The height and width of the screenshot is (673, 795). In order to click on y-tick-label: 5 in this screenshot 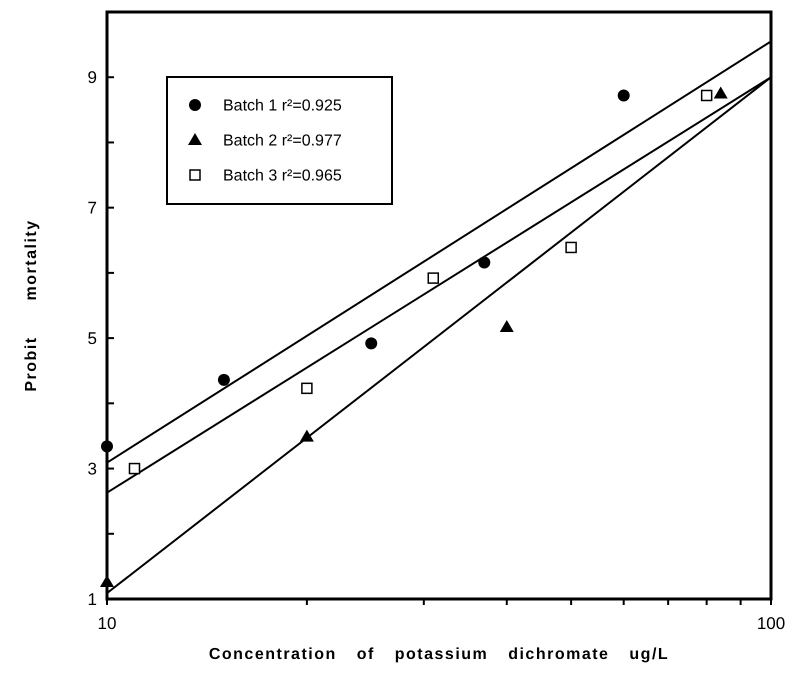, I will do `click(92, 338)`.